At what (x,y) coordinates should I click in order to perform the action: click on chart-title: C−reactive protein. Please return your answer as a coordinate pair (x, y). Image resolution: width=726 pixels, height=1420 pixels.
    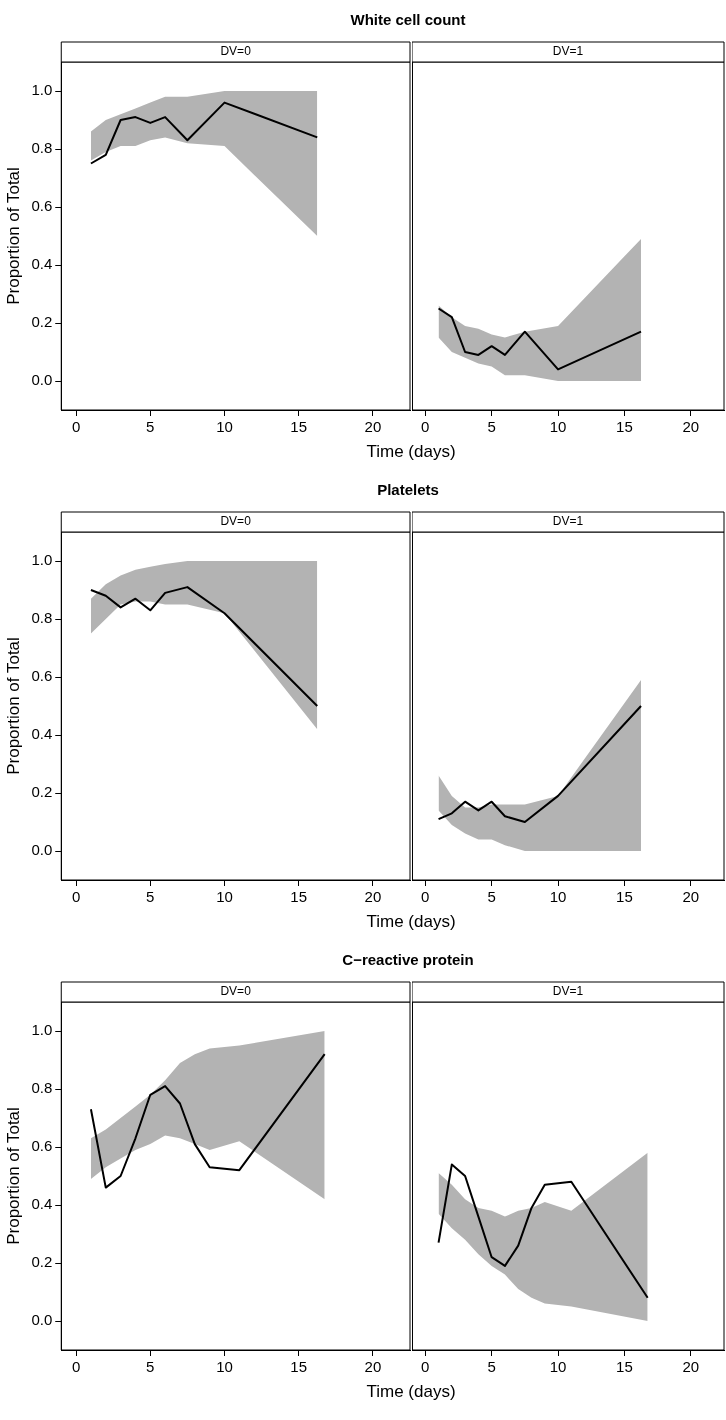
    Looking at the image, I should click on (408, 959).